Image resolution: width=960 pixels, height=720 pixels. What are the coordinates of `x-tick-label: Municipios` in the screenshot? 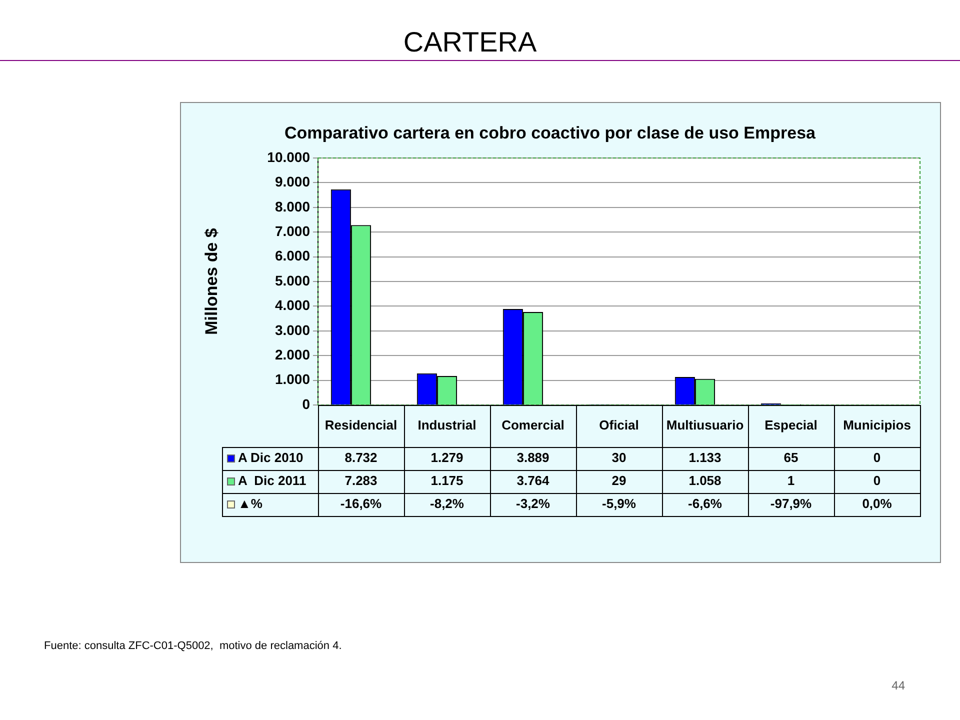 It's located at (877, 425).